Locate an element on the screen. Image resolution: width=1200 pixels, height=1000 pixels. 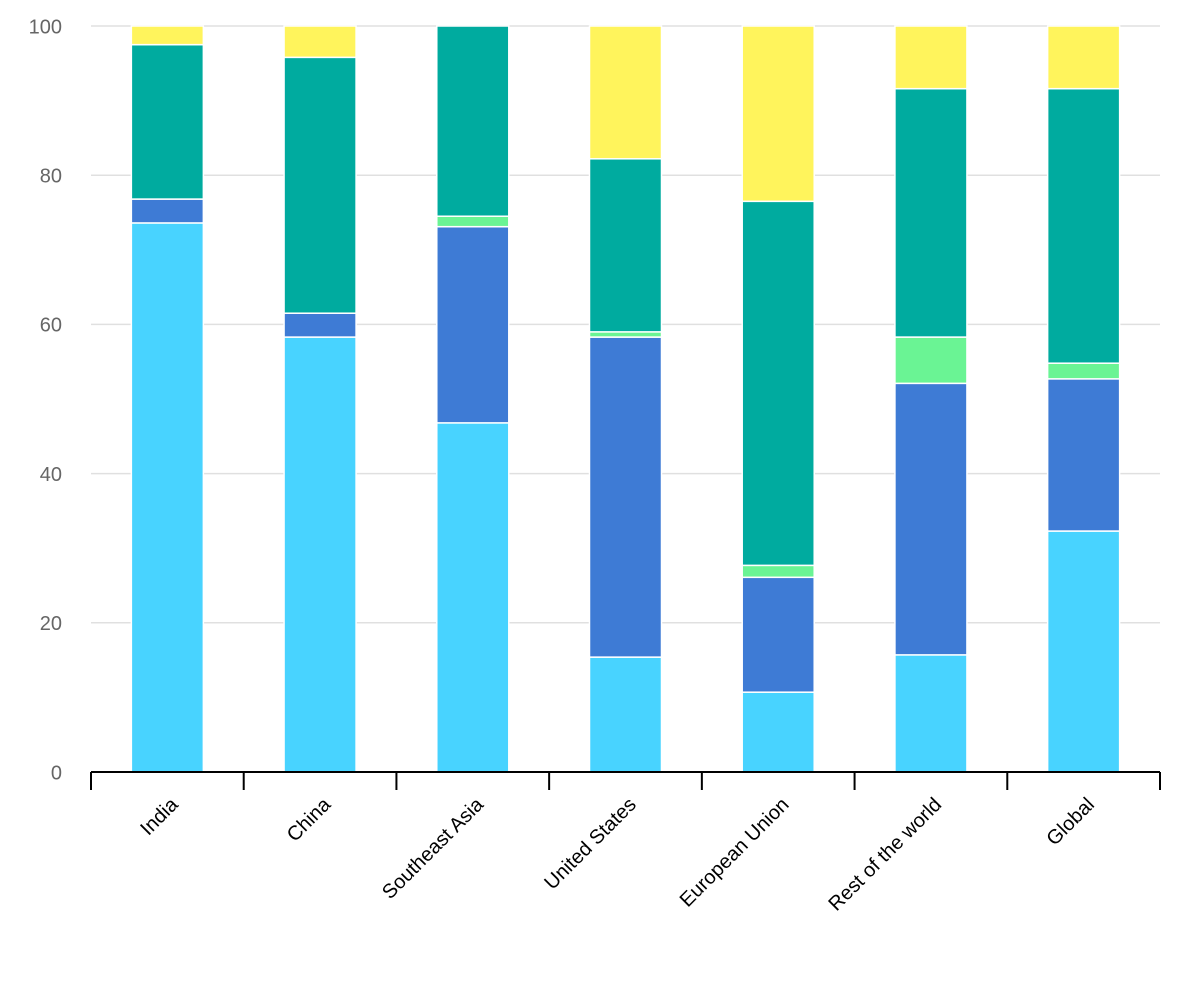
x-tick-label: European Union is located at coordinates (735, 853).